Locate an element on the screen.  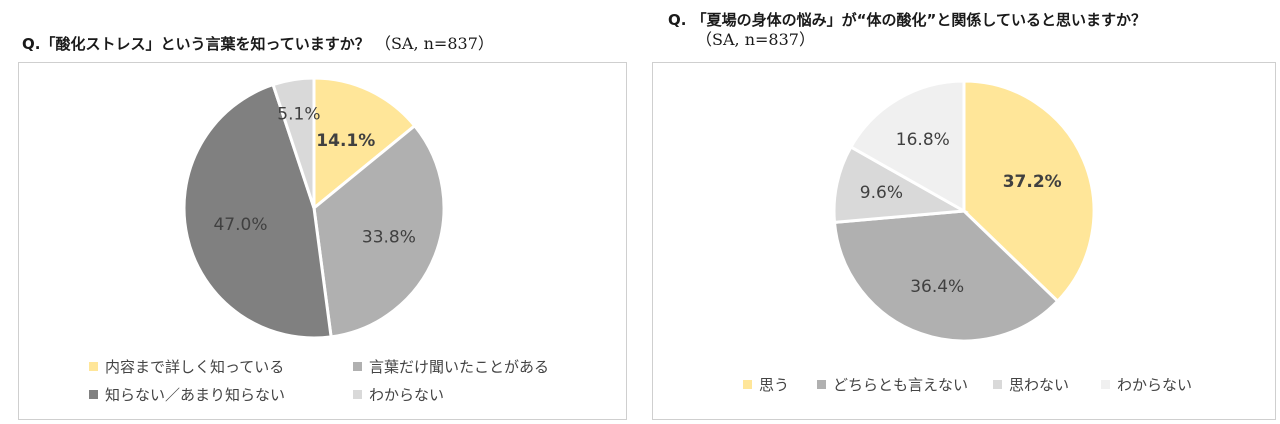
chart2-data-label-1: 36.4% is located at coordinates (937, 287).